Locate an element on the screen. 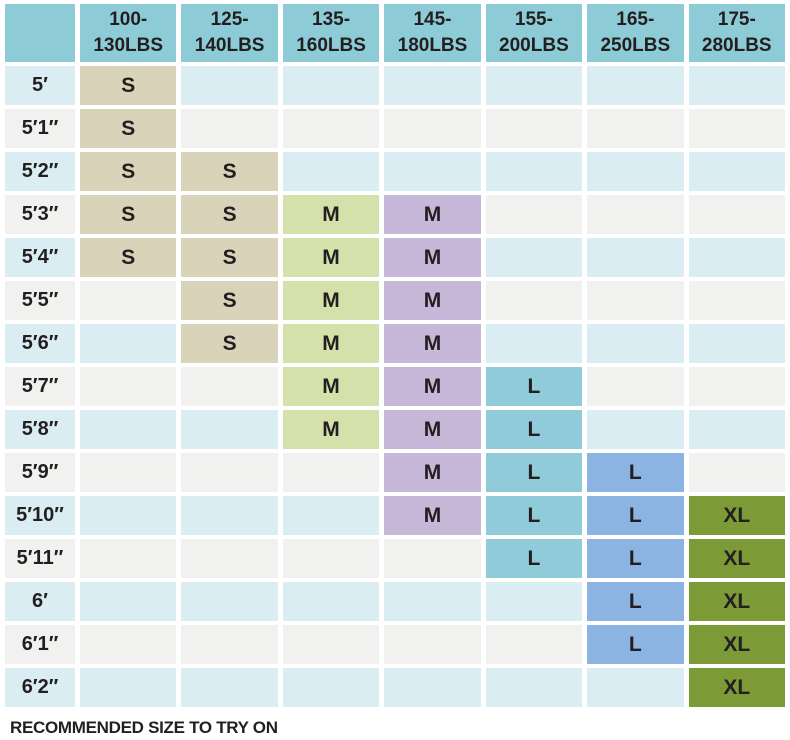  weight-column-header: 100-130LBS is located at coordinates (128, 33).